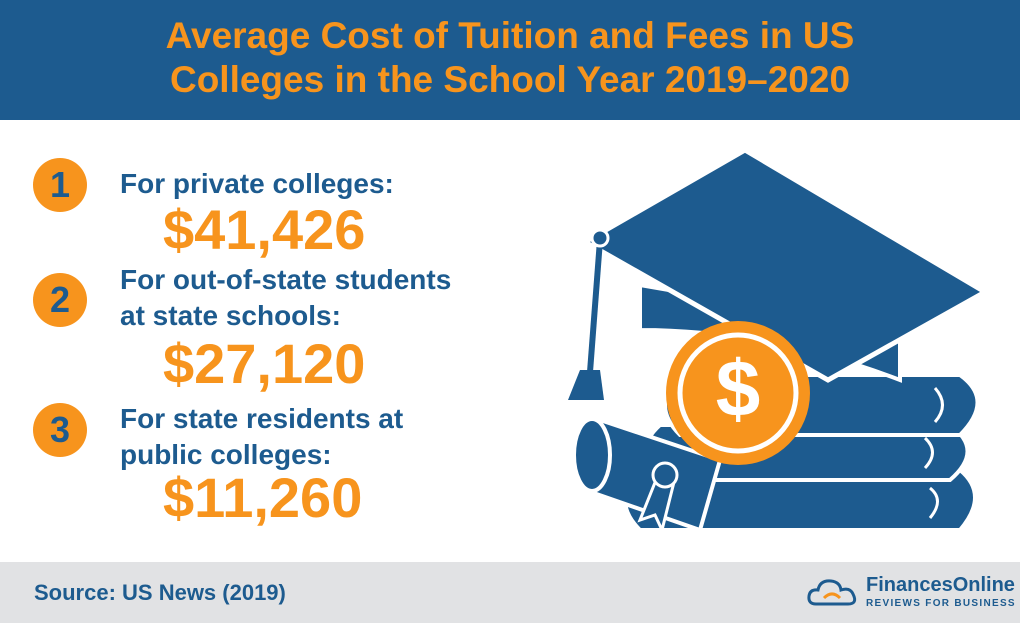 The width and height of the screenshot is (1020, 623). What do you see at coordinates (230, 315) in the screenshot?
I see `item-label: at state schools:` at bounding box center [230, 315].